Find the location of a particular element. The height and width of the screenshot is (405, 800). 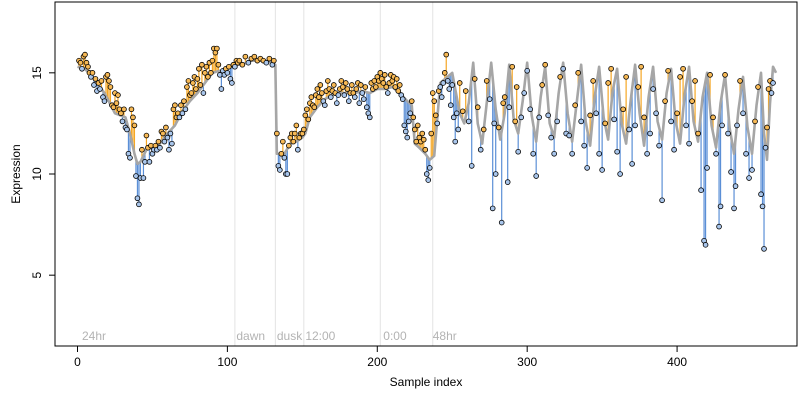

x-tick-label: 200 is located at coordinates (377, 362).